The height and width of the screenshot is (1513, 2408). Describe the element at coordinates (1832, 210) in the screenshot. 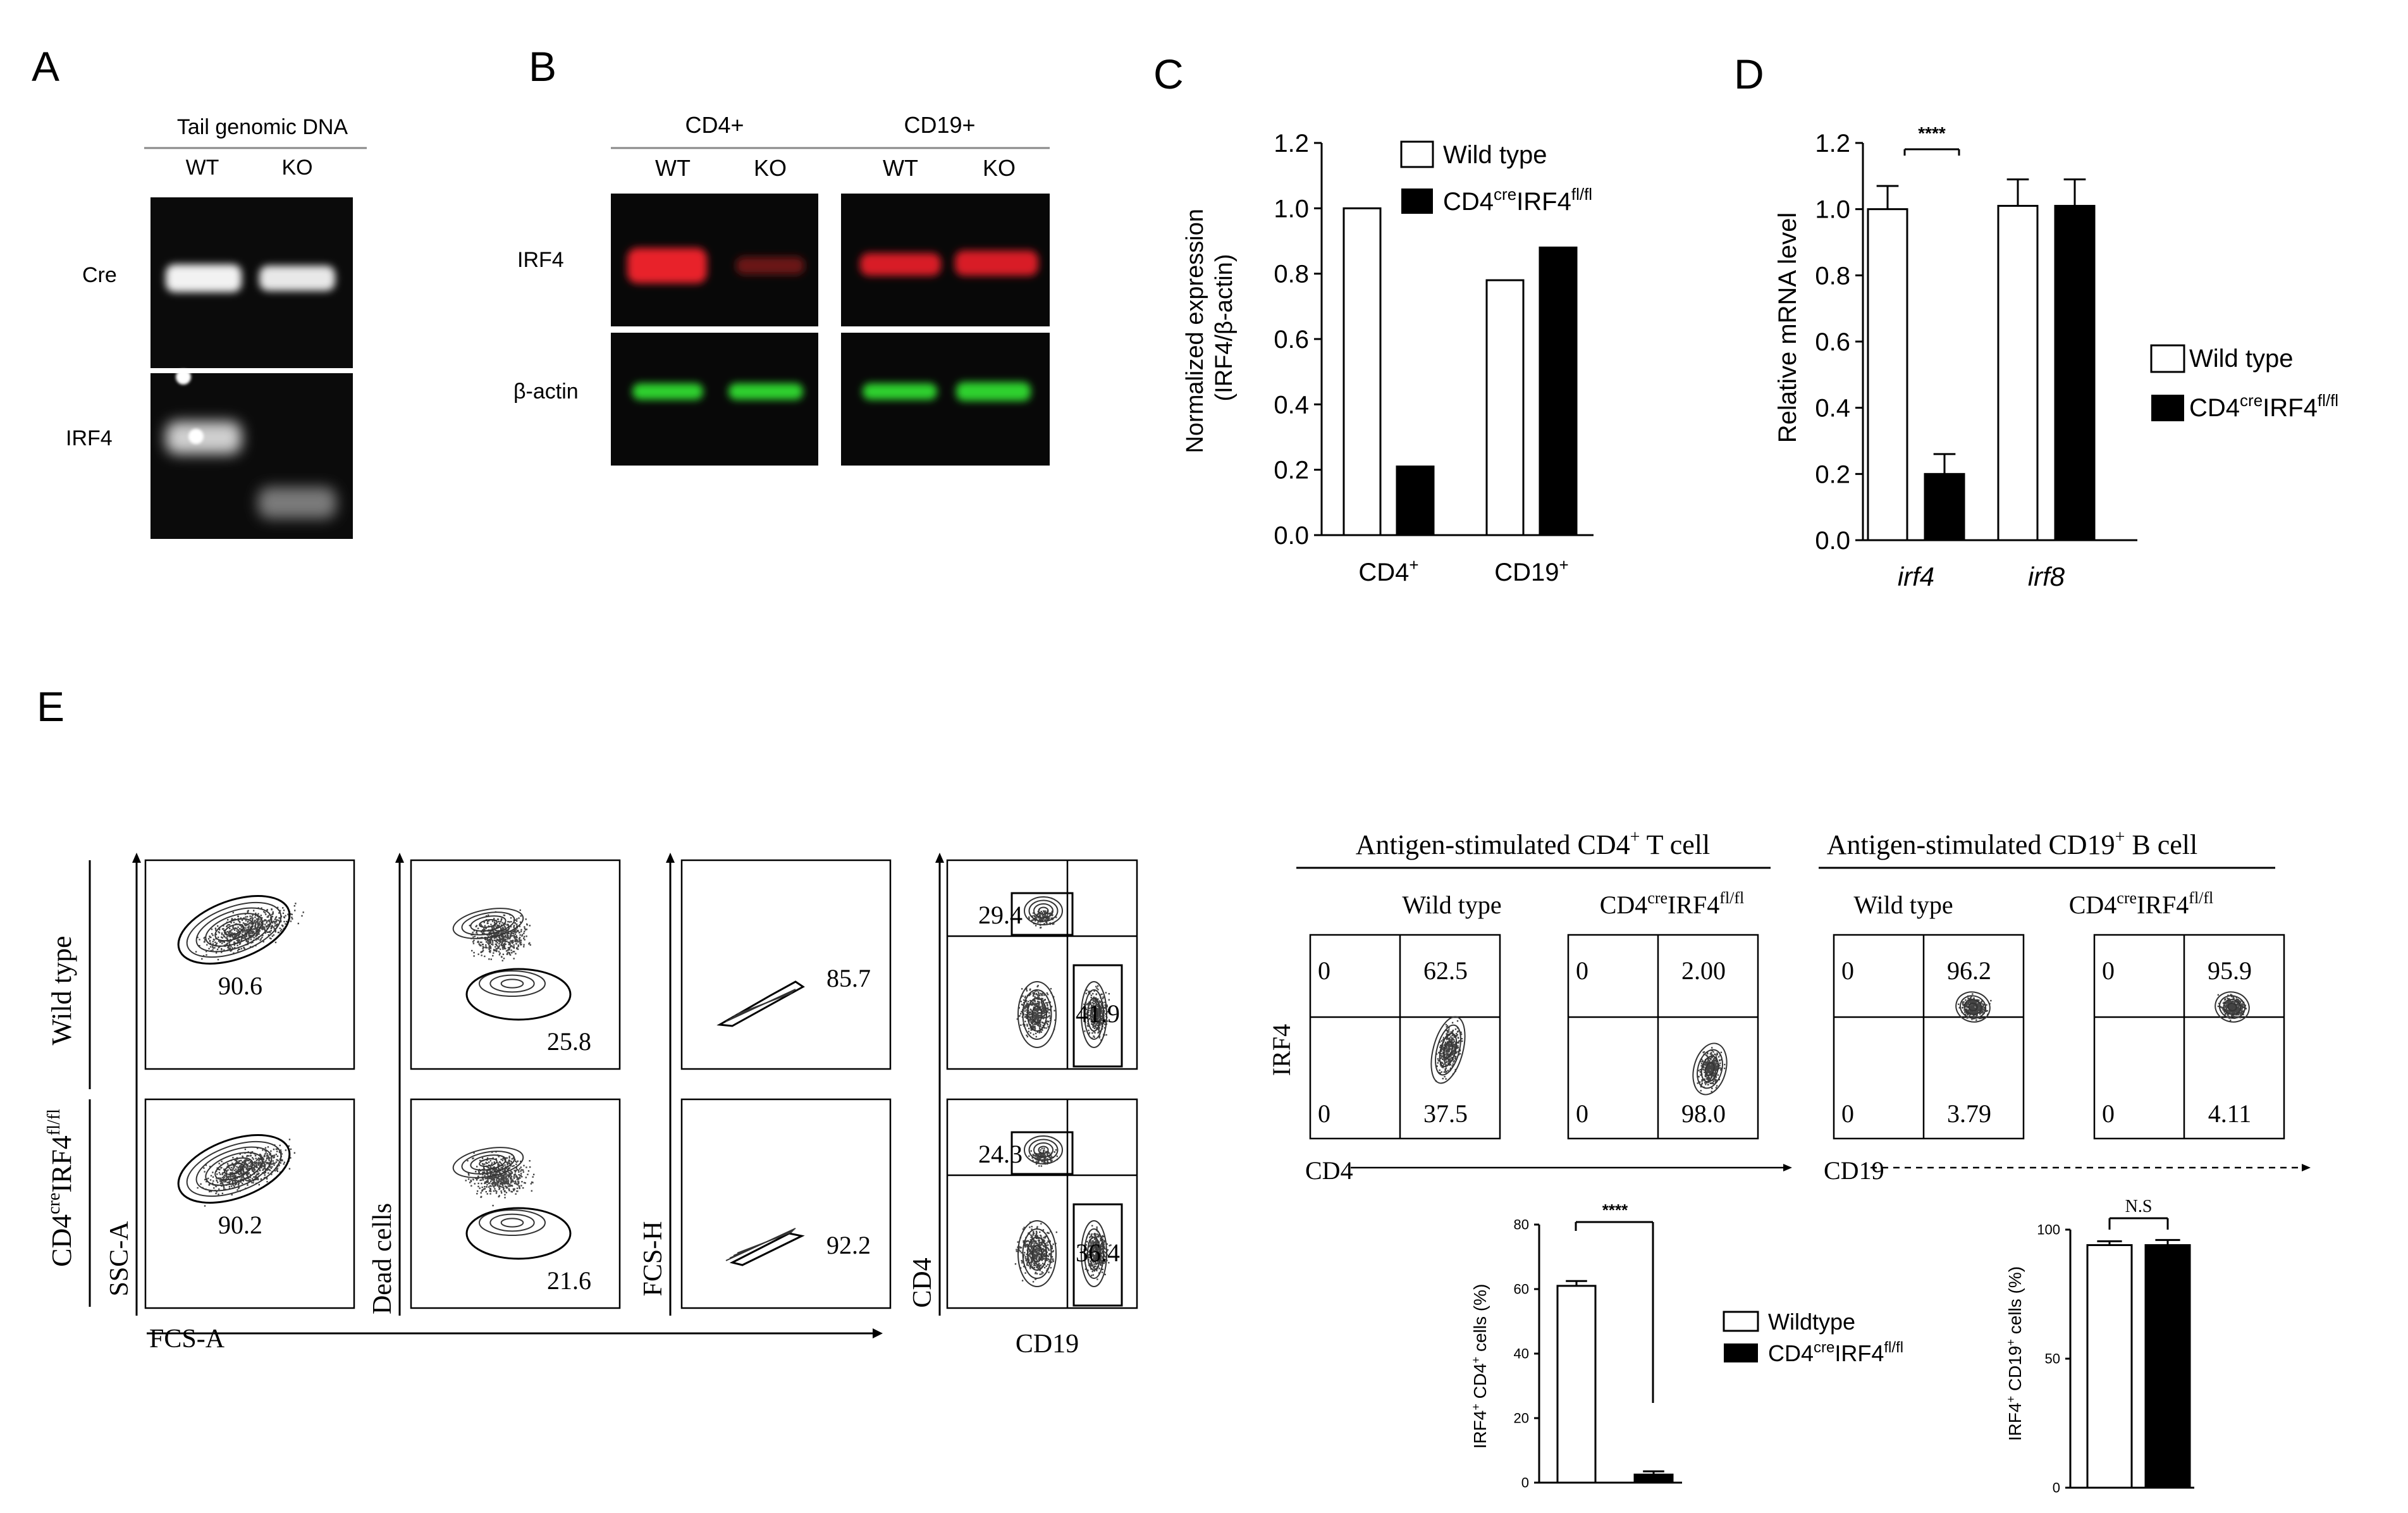

I see `chart-d-ytick-label: 1.0` at that location.